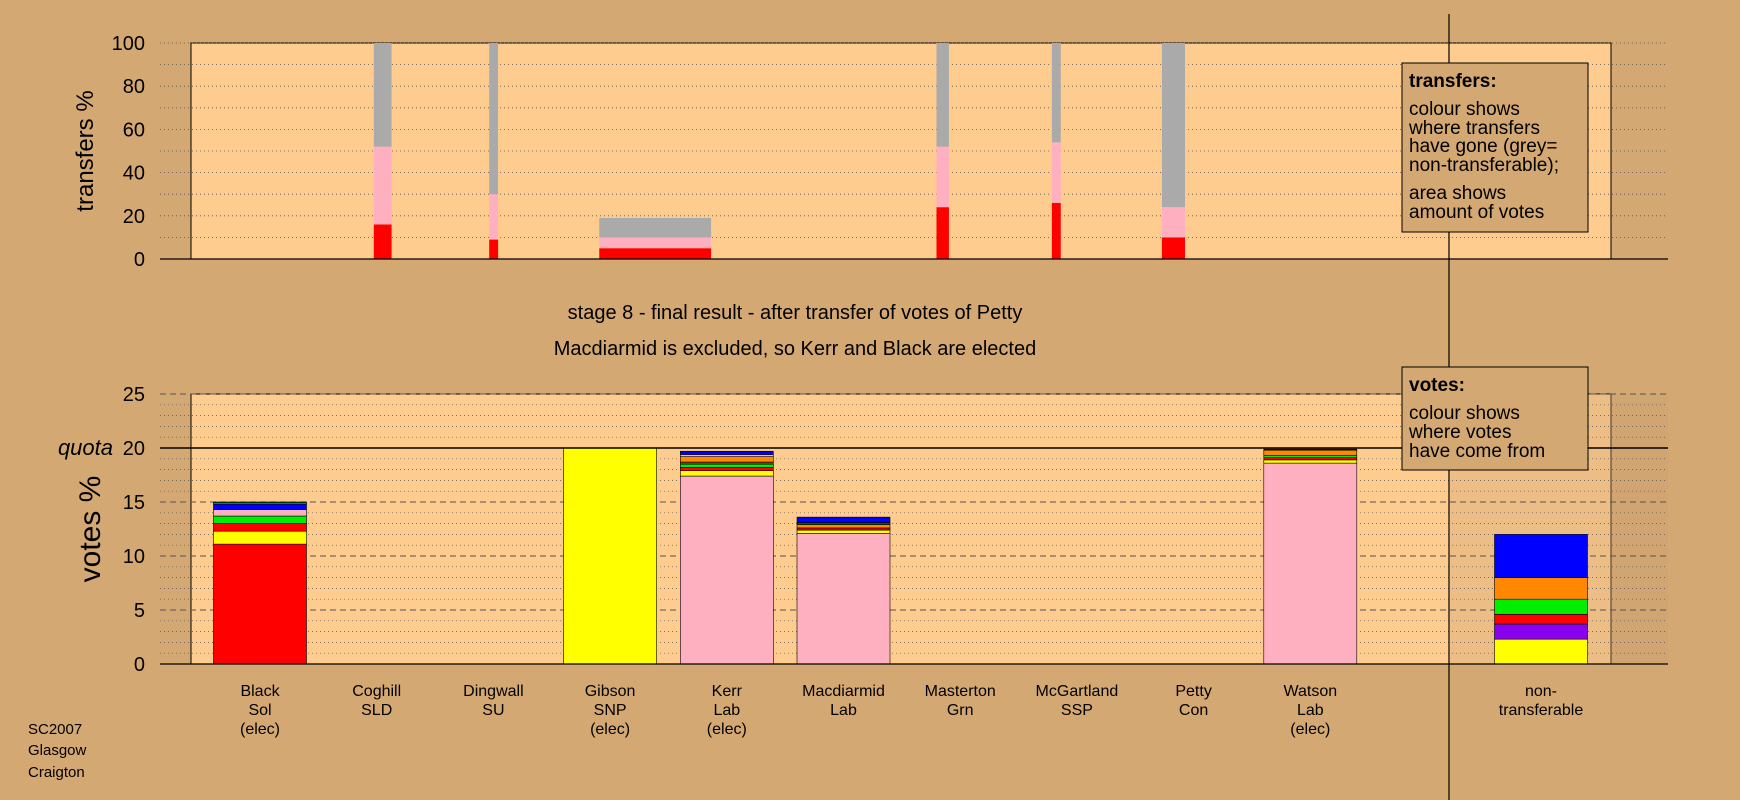 The height and width of the screenshot is (800, 1740). What do you see at coordinates (843, 691) in the screenshot?
I see `candidate-label: Macdiarmid` at bounding box center [843, 691].